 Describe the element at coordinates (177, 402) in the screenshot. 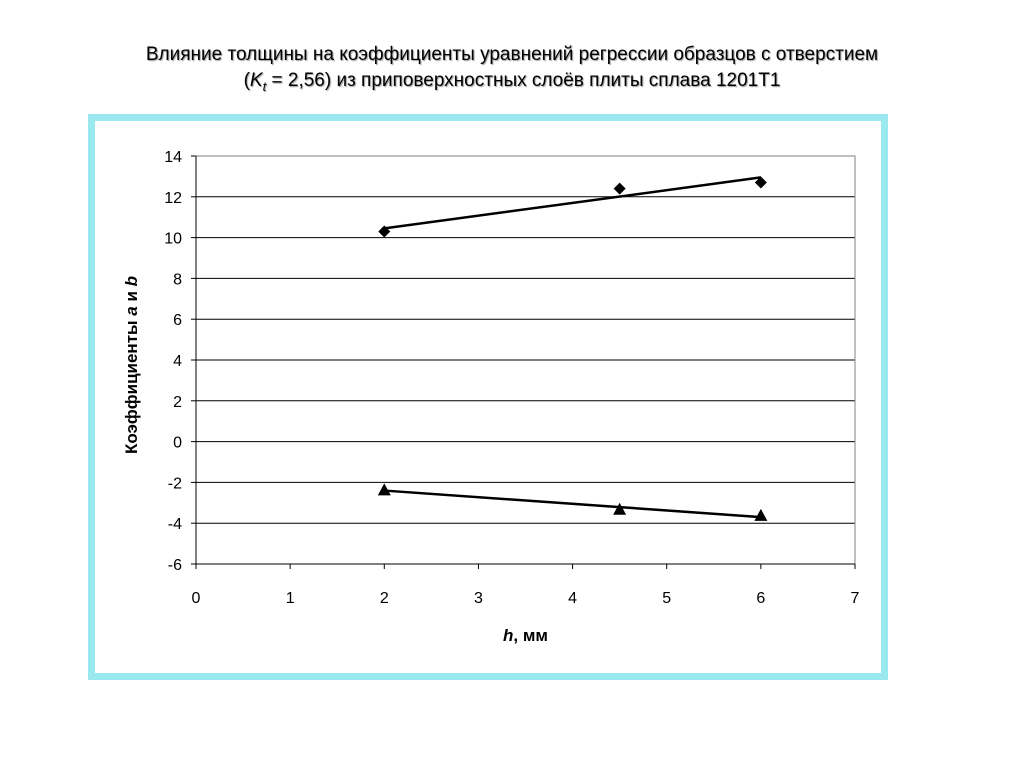

I see `y-tick-label-2: 2` at that location.